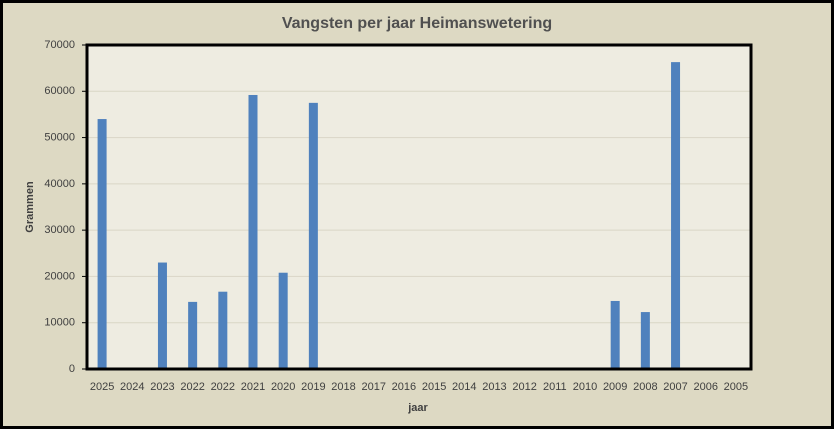  Describe the element at coordinates (494, 387) in the screenshot. I see `x-tick-label: 2013` at that location.